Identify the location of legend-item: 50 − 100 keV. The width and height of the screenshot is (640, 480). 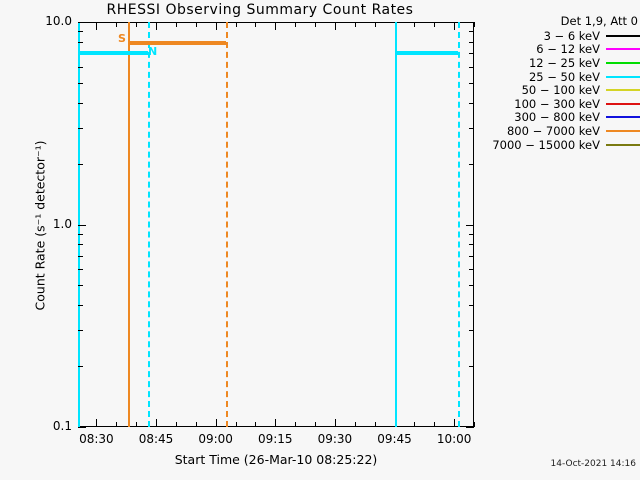
(559, 90).